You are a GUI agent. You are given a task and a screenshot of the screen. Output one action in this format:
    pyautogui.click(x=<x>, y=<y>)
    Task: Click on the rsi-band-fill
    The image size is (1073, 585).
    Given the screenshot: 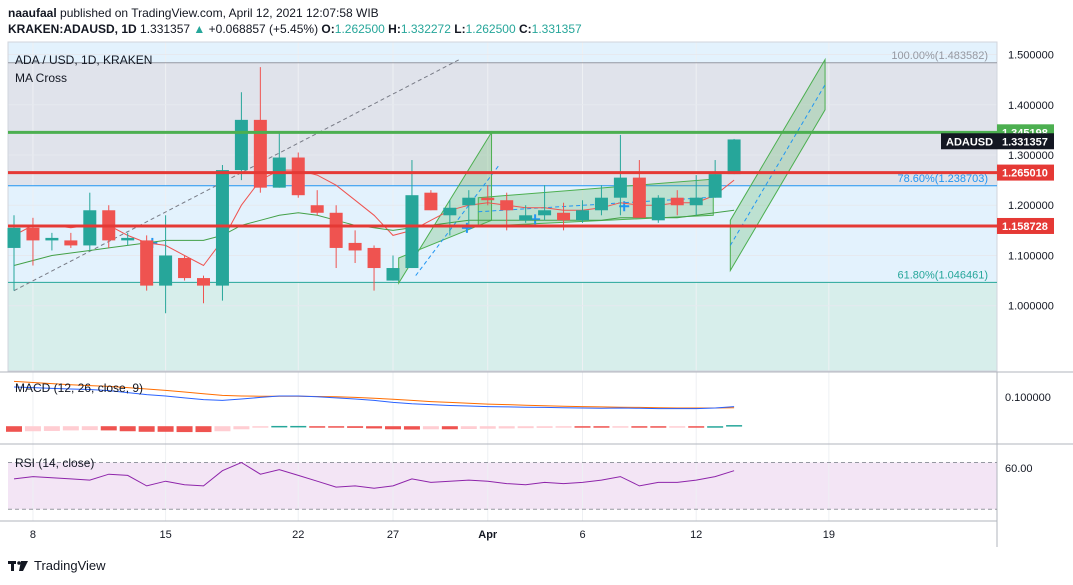 What is the action you would take?
    pyautogui.click(x=502, y=486)
    